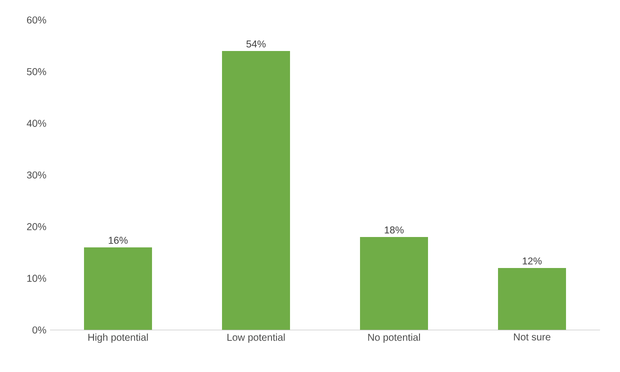 The image size is (620, 372). I want to click on x-tick-label: Not sure, so click(532, 337).